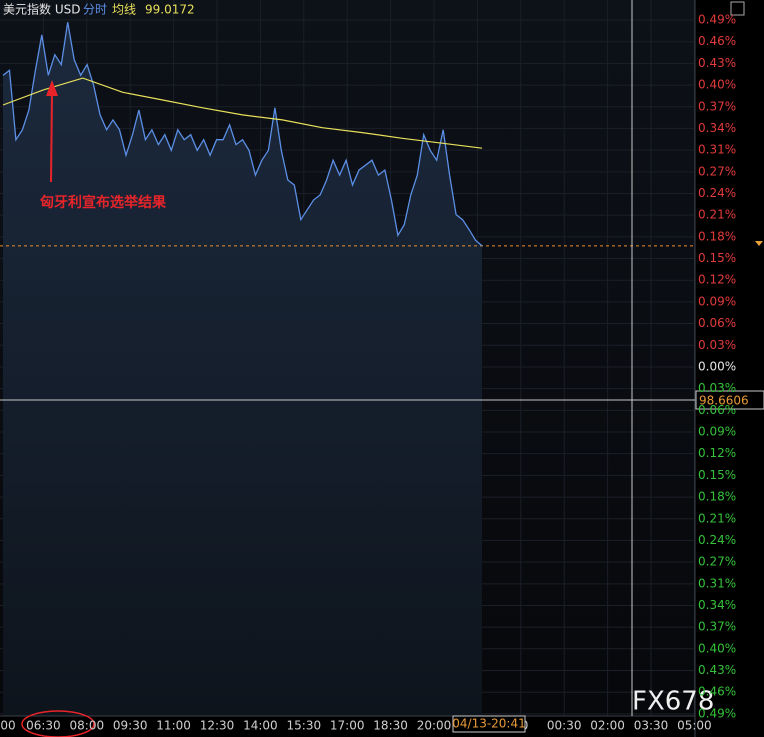  Describe the element at coordinates (694, 726) in the screenshot. I see `x-tick-label: 05:00` at that location.